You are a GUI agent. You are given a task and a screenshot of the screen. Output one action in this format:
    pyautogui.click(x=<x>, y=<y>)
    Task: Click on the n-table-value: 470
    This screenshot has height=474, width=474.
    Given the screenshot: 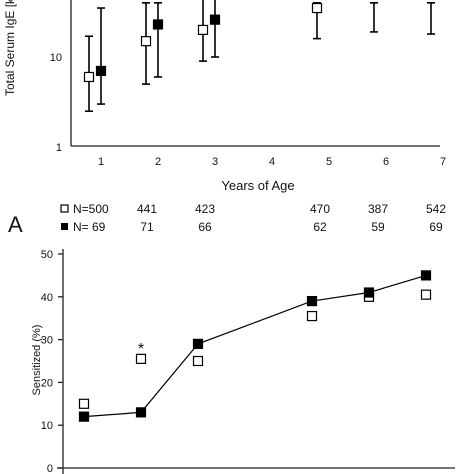 What is the action you would take?
    pyautogui.click(x=320, y=209)
    